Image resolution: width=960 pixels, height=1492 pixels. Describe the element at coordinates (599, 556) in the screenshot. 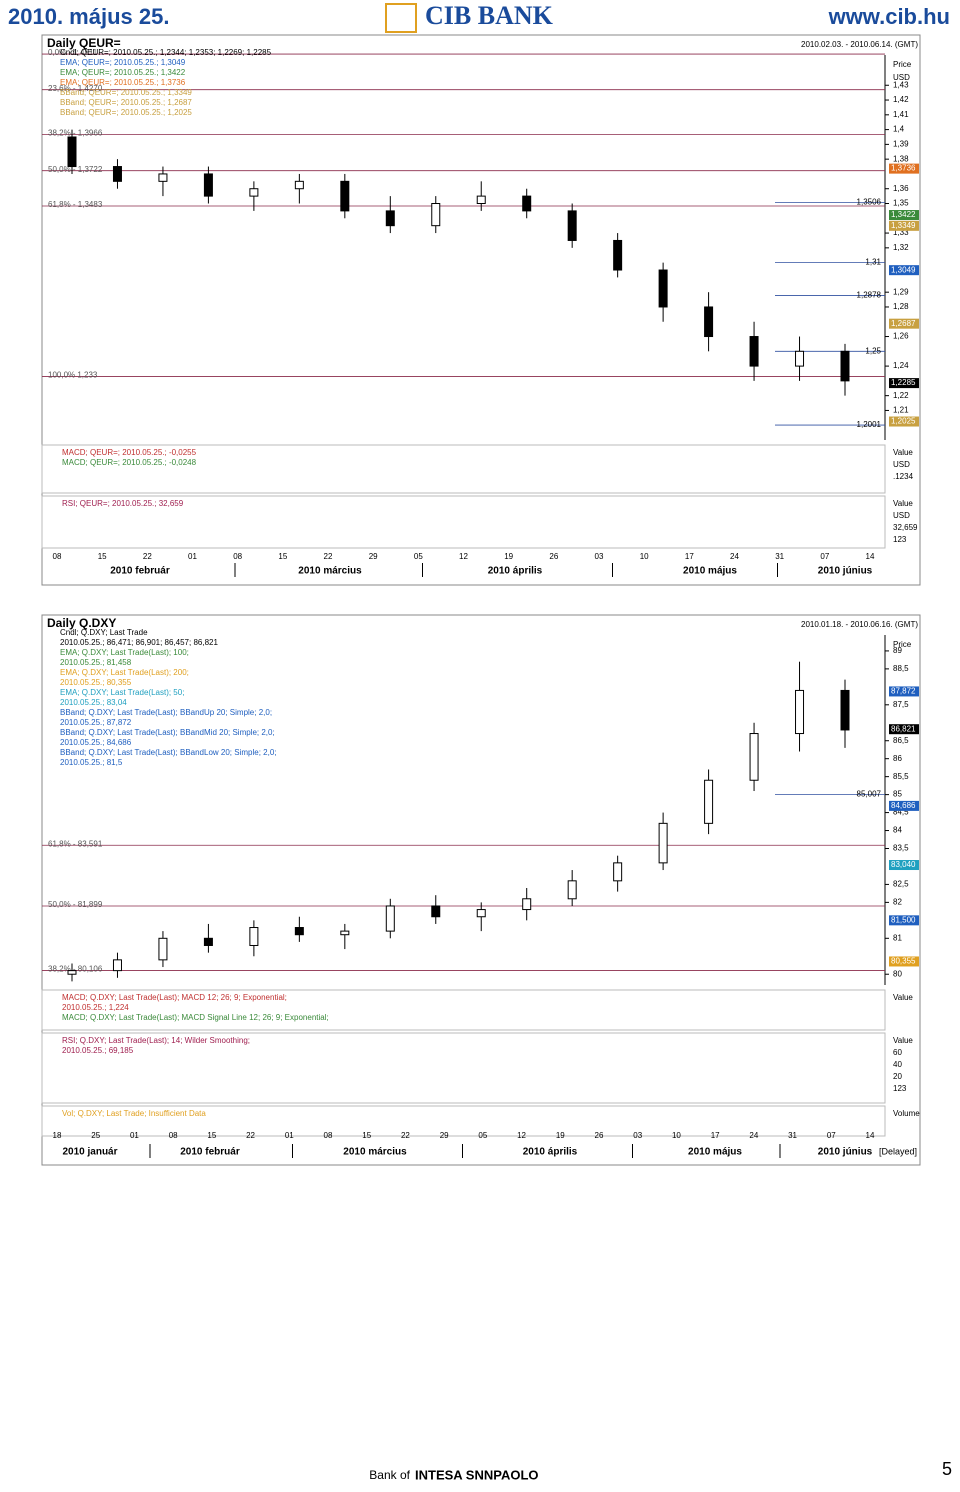

I see `x-tick-label: 03` at that location.